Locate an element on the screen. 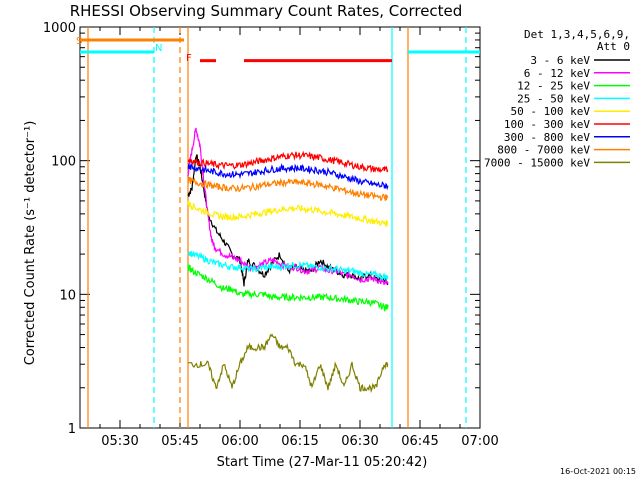 The width and height of the screenshot is (640, 480). legend-entry: 6 - 12 keV is located at coordinates (557, 73).